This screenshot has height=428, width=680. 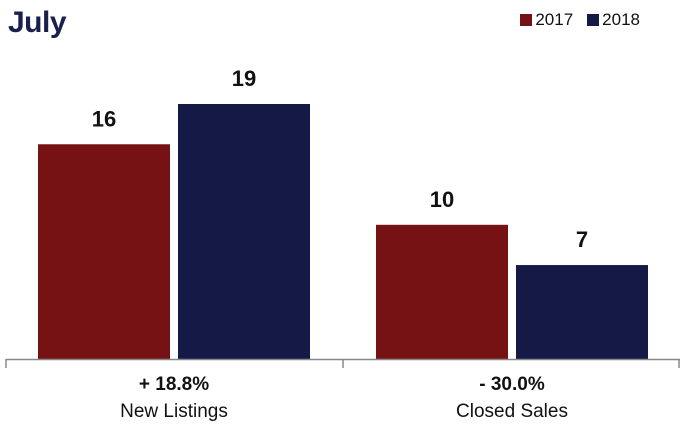 What do you see at coordinates (442, 199) in the screenshot?
I see `bar-label-closed-sales-2017: 10` at bounding box center [442, 199].